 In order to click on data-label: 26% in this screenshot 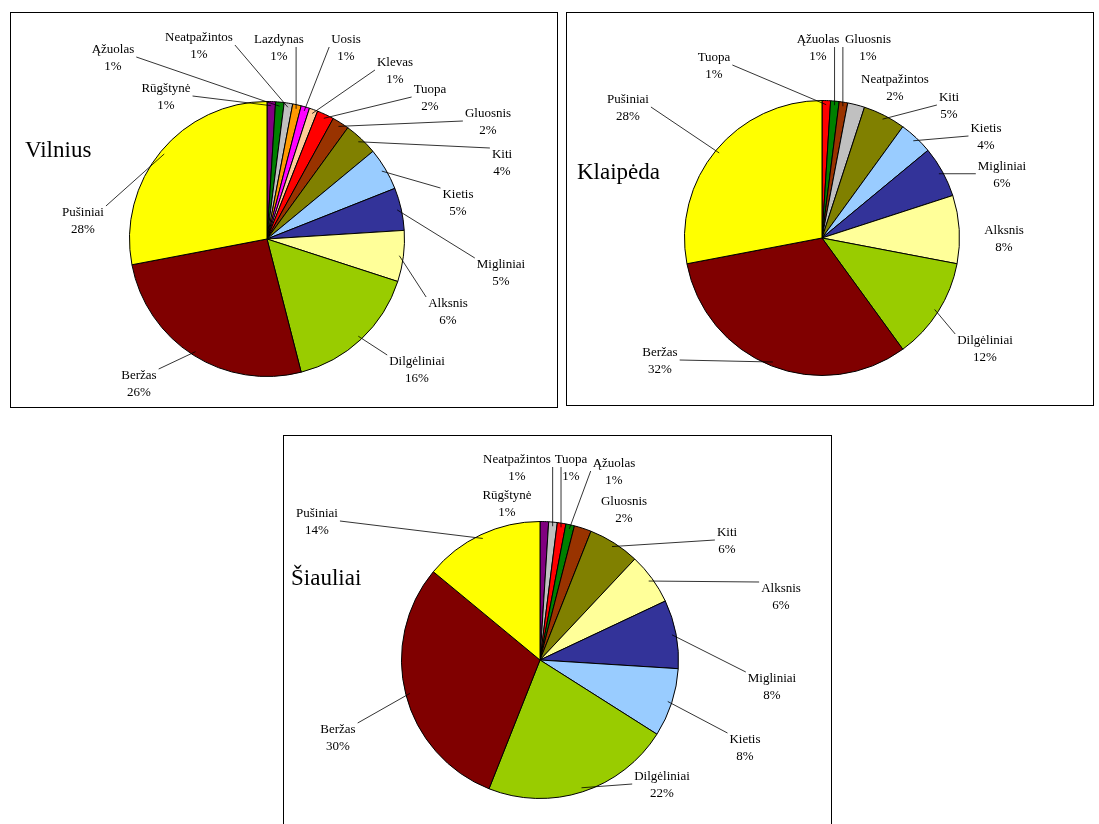, I will do `click(139, 392)`.